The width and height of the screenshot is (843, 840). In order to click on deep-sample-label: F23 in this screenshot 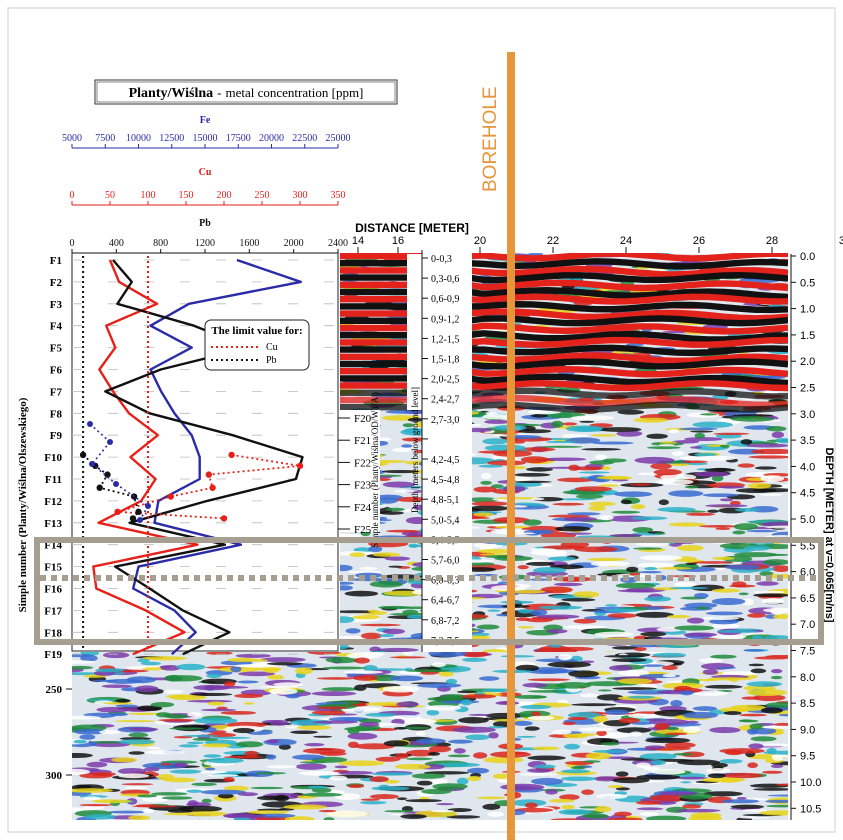, I will do `click(363, 486)`.